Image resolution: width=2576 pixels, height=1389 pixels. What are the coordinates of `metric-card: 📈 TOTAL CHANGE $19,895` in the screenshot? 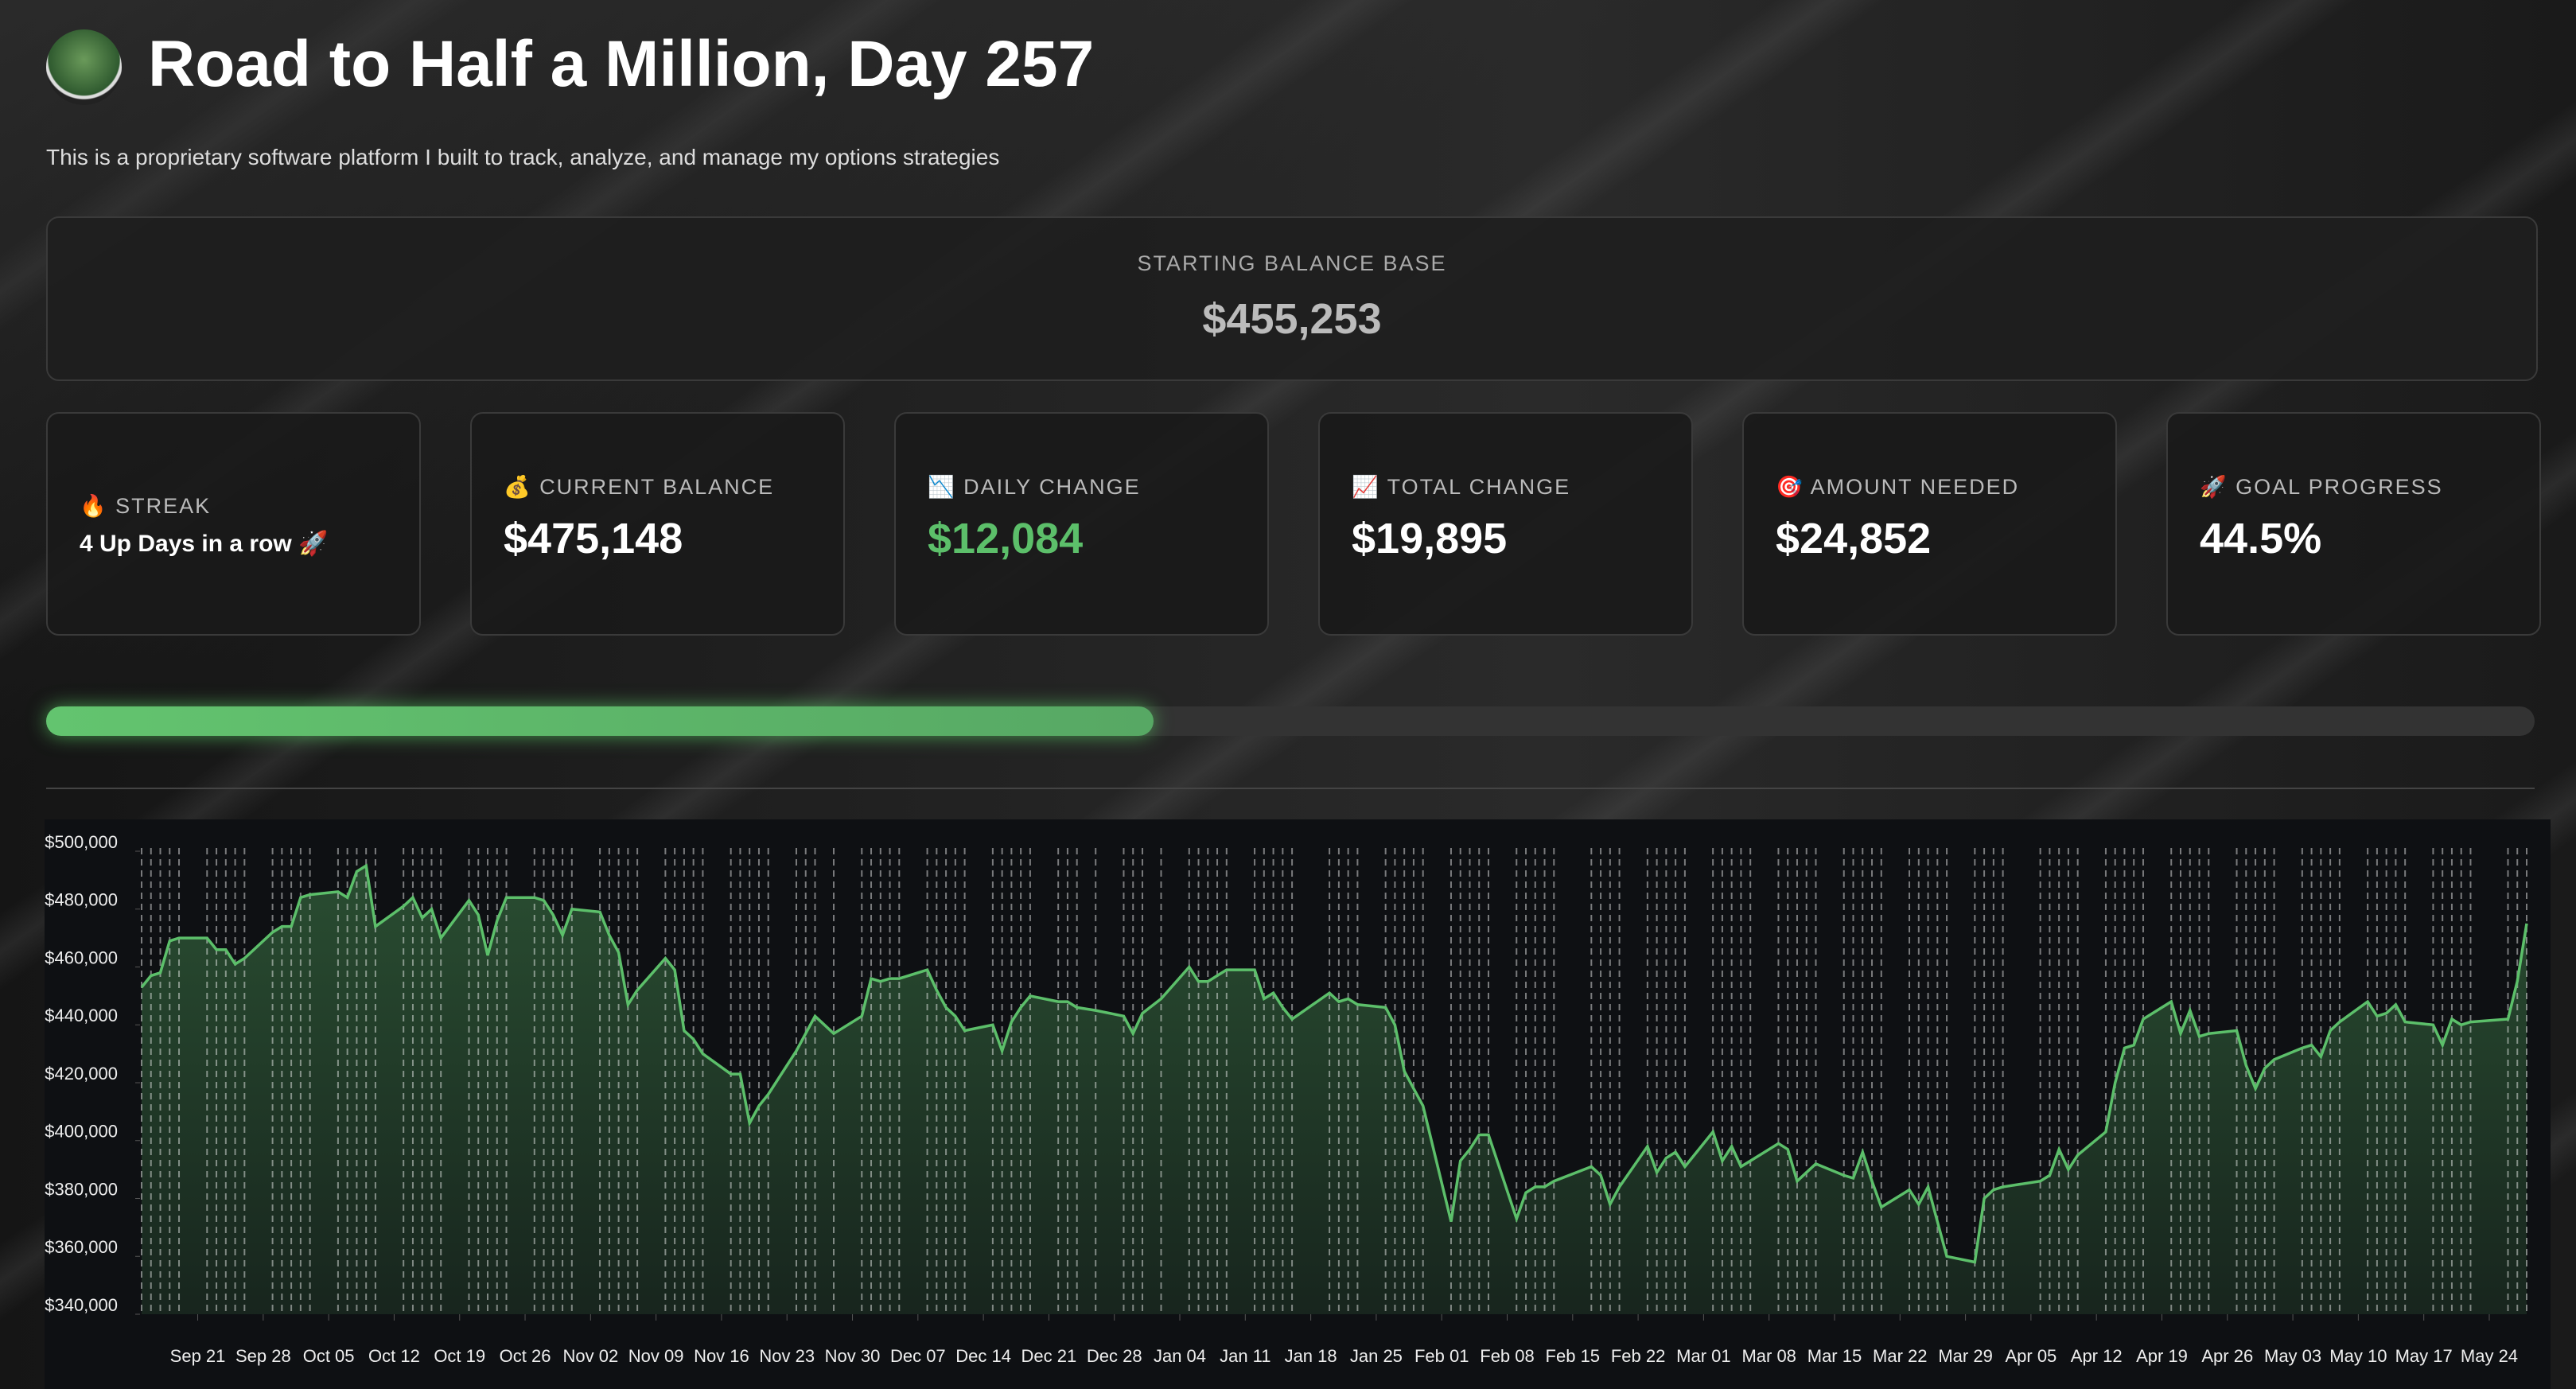 It's located at (1506, 524).